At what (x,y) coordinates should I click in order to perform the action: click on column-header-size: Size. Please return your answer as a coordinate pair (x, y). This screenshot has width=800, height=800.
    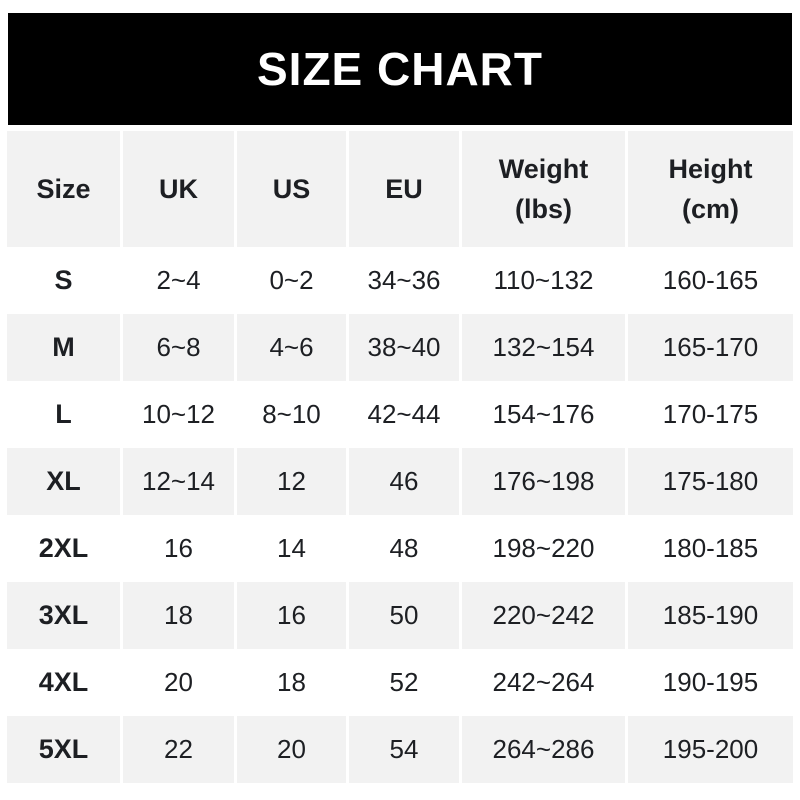
    Looking at the image, I should click on (63, 189).